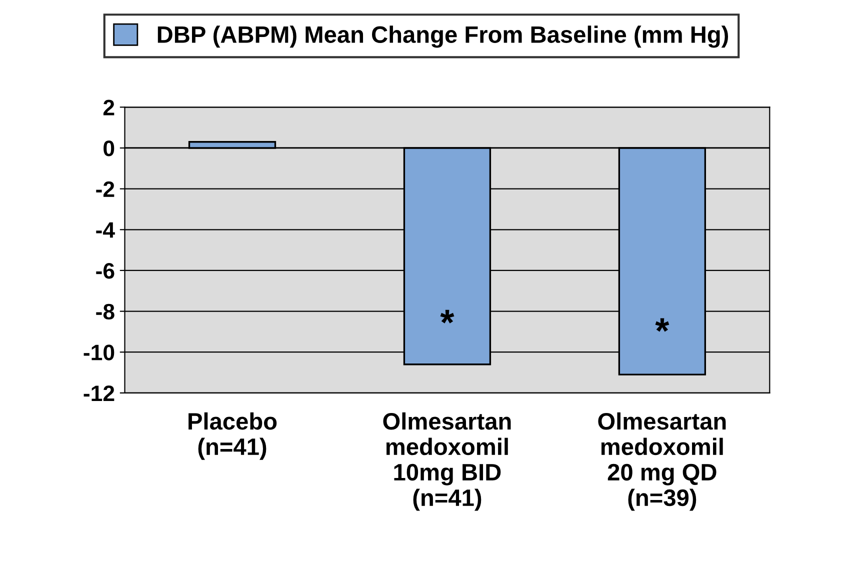  I want to click on y-tick-label: -8, so click(105, 312).